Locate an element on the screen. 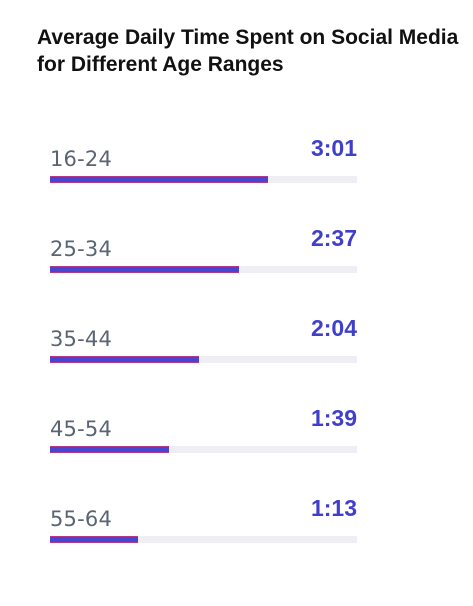 The height and width of the screenshot is (606, 473). bar-row: 25-34 2:37 is located at coordinates (203, 248).